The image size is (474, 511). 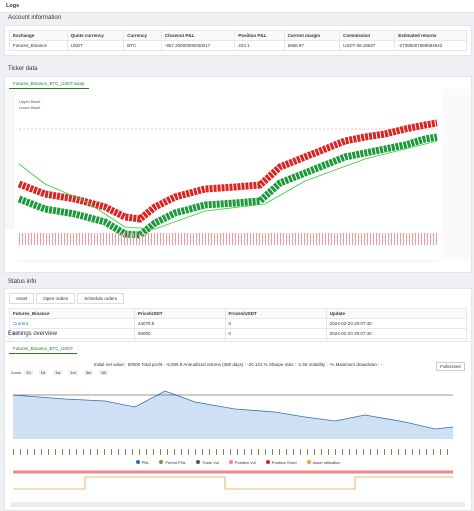 I want to click on column-header: Current margin, so click(x=312, y=35).